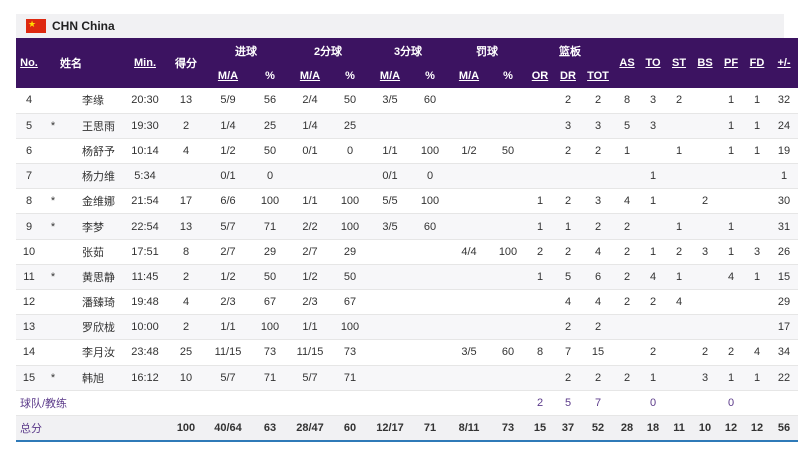  What do you see at coordinates (228, 327) in the screenshot?
I see `stat-cell: 1/1` at bounding box center [228, 327].